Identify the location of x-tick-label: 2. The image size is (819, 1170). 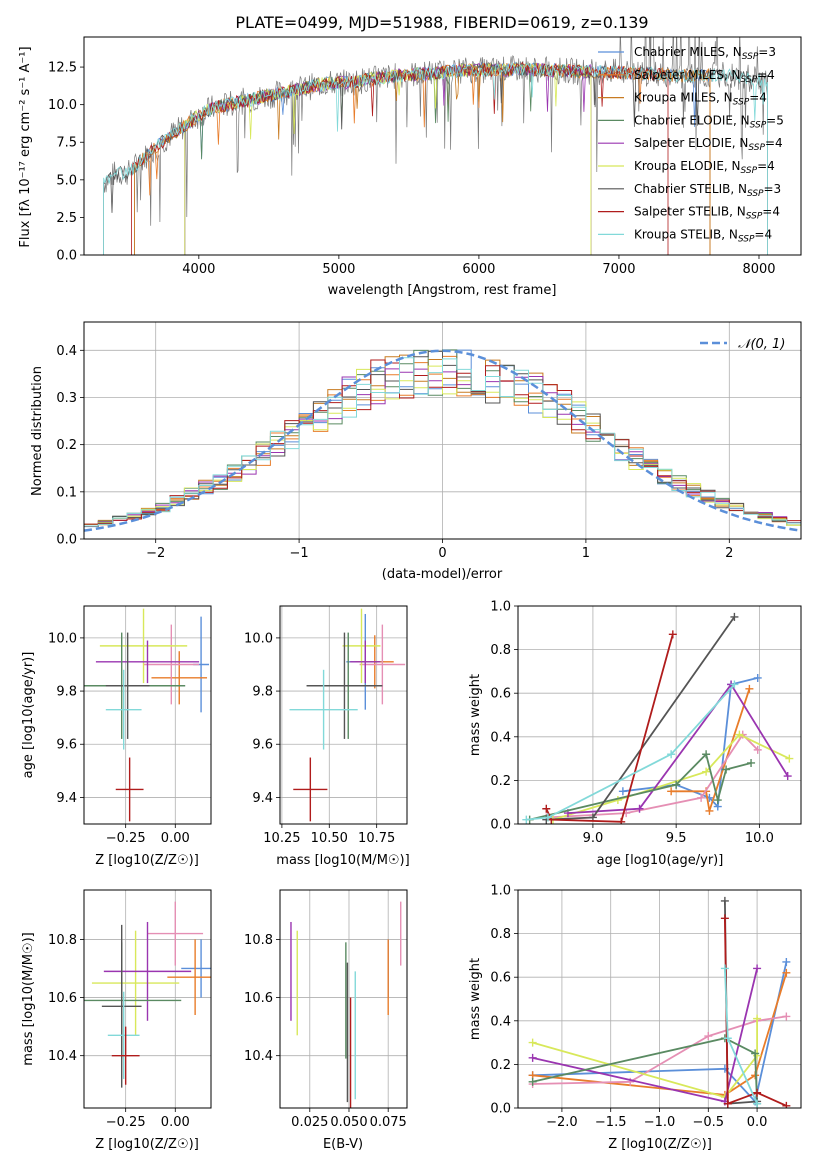
(729, 553).